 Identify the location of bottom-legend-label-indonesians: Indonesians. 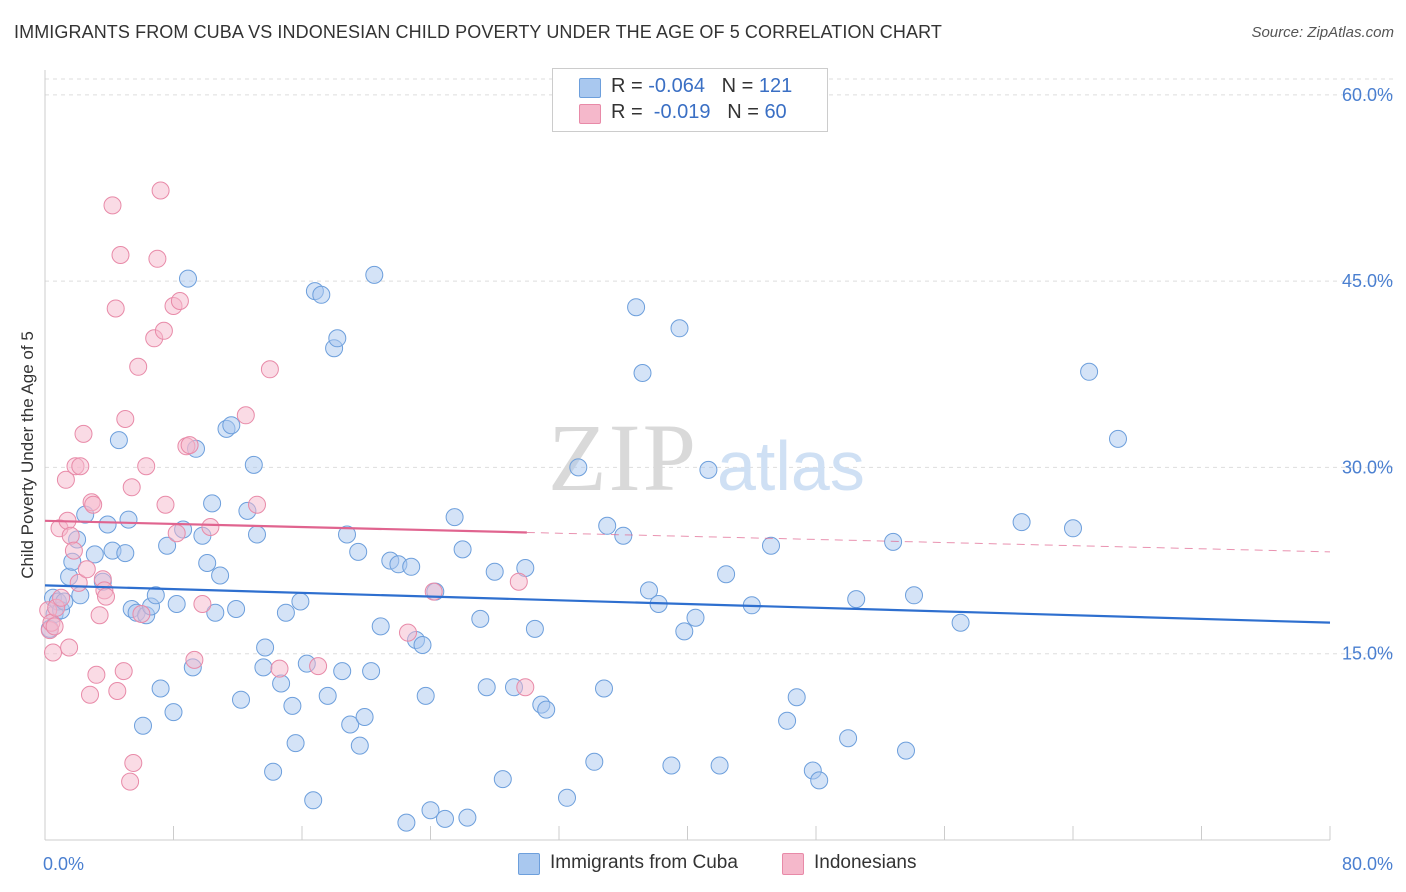
(865, 862).